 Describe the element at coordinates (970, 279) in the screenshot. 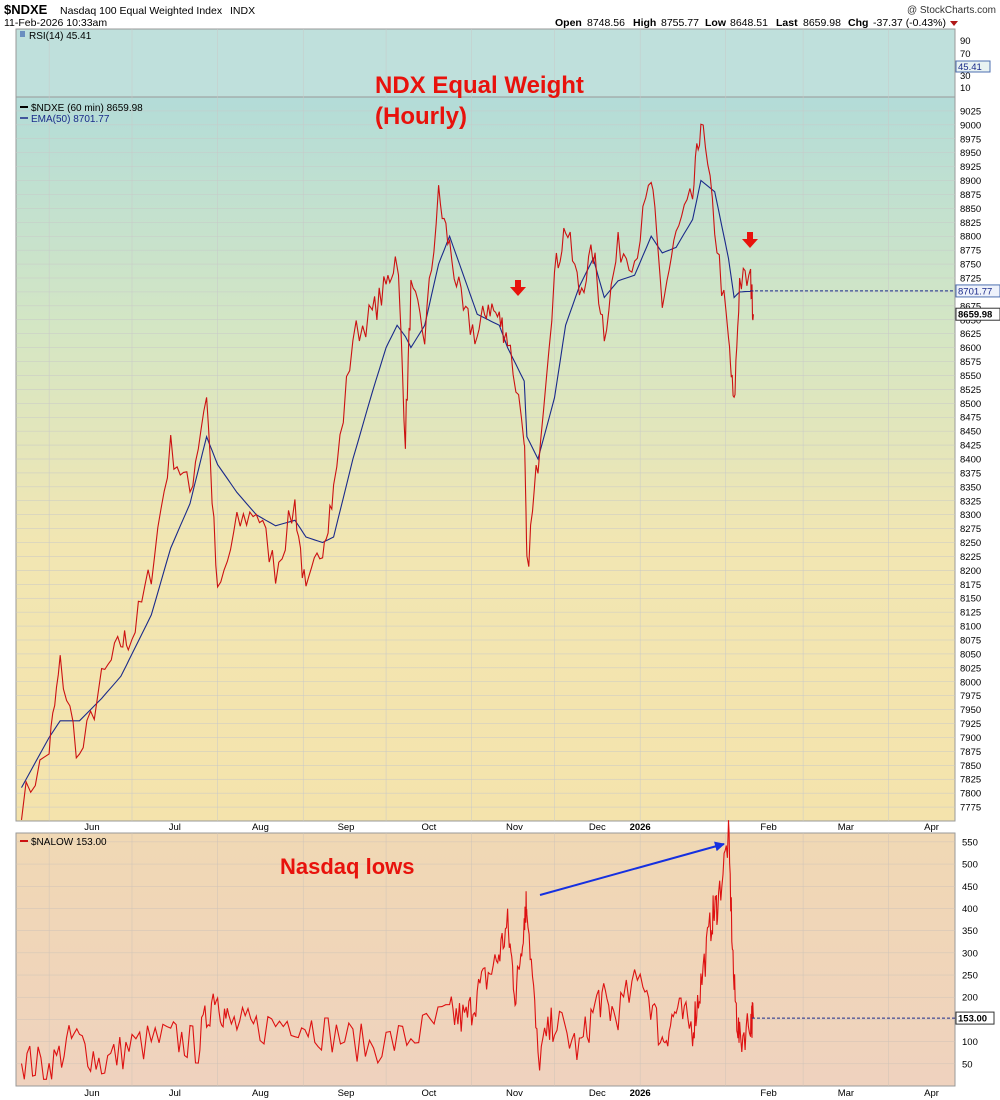

I see `price-tick-label: 8725` at that location.